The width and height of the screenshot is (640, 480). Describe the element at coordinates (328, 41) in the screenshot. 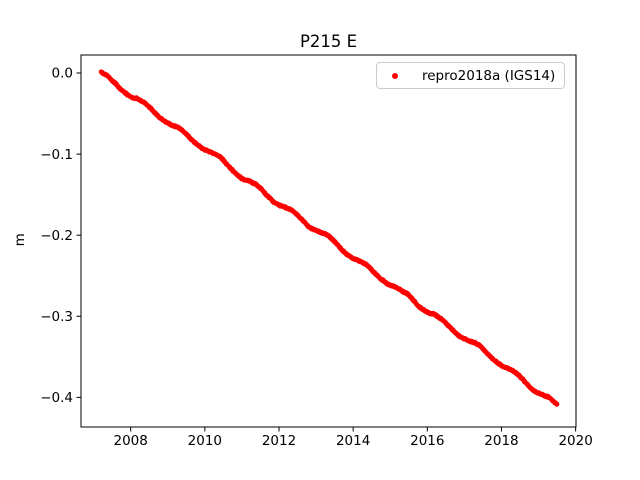

I see `chart-title: P215 E` at that location.